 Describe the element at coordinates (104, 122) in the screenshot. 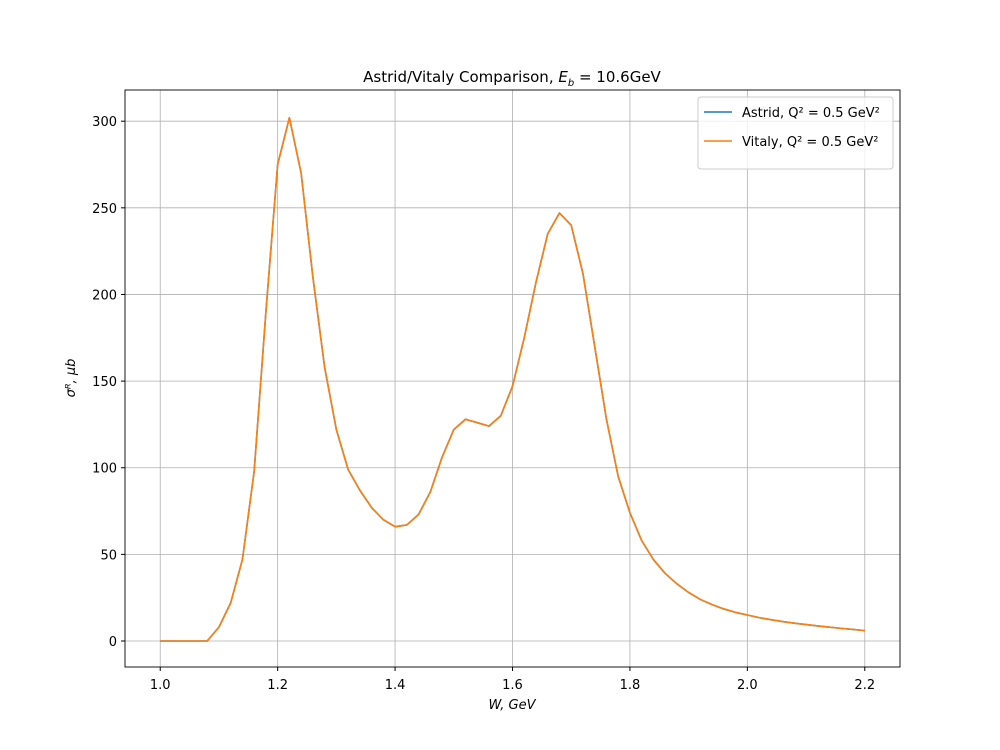

I see `y-tick-label: 300` at that location.